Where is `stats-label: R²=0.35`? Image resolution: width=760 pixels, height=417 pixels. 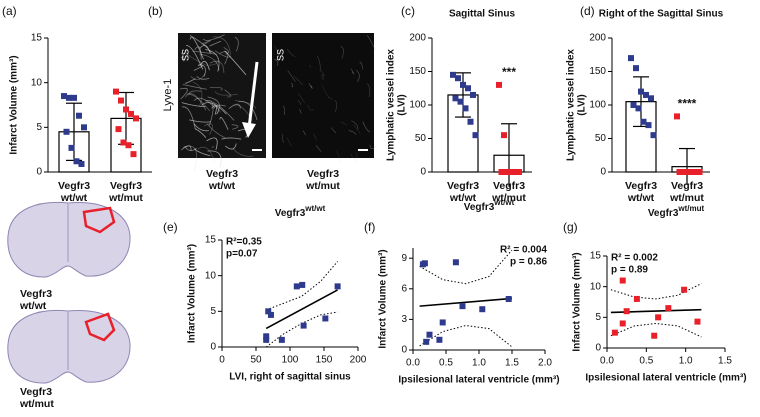 stats-label: R²=0.35 is located at coordinates (244, 242).